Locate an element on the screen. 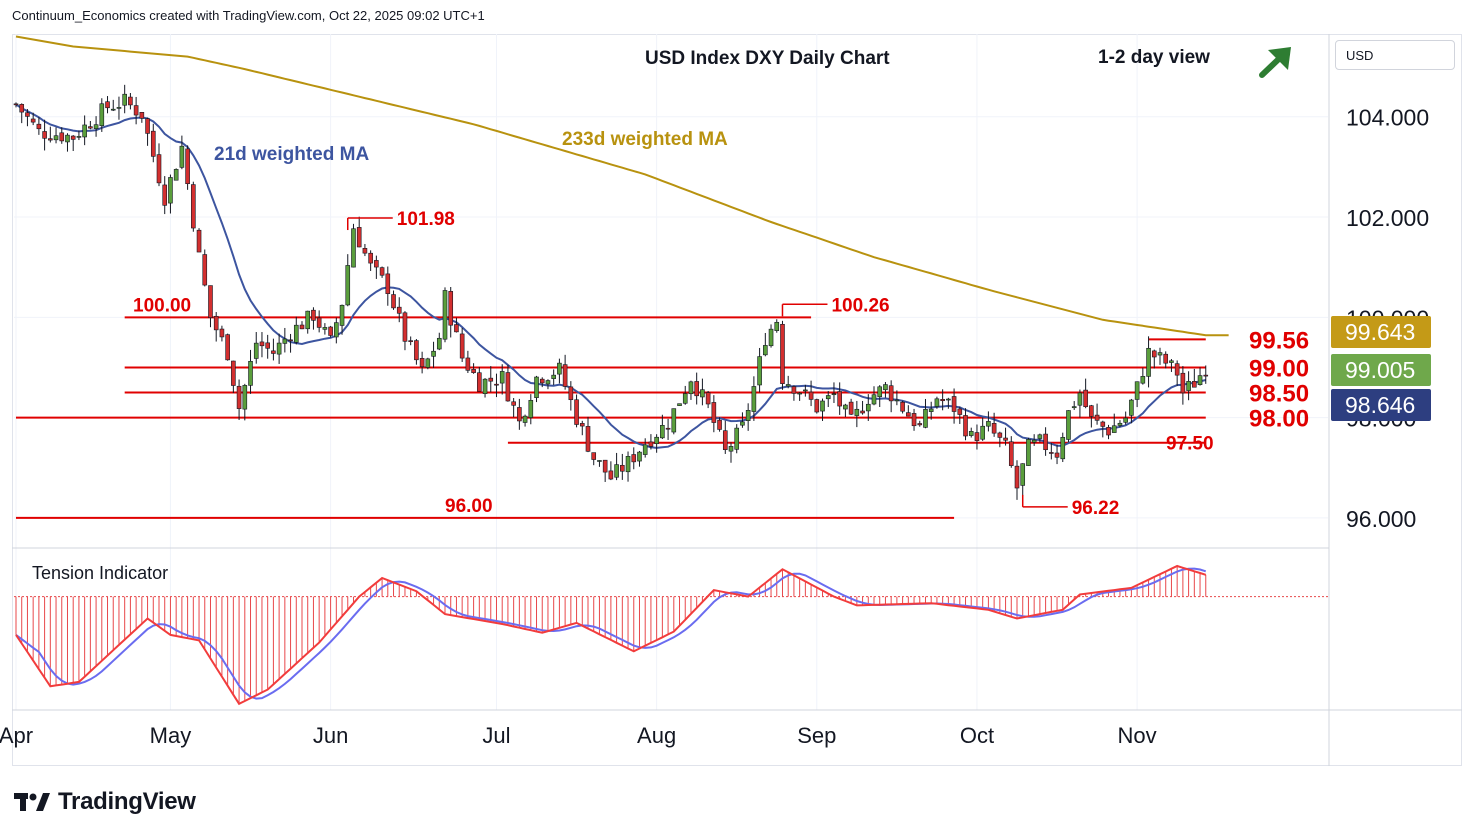 This screenshot has width=1474, height=840. level-label: 99.00 is located at coordinates (1279, 368).